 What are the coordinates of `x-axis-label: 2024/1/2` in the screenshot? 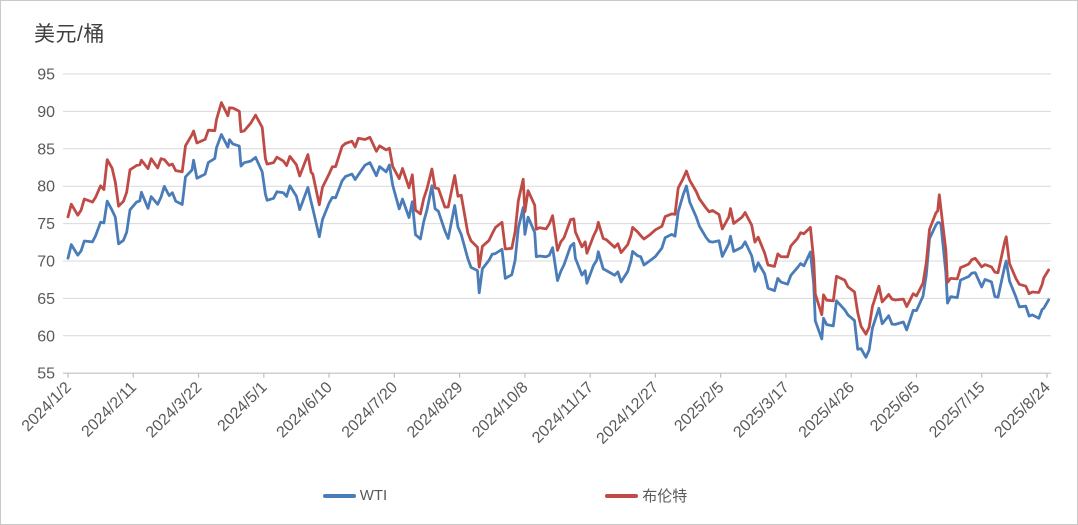 It's located at (47, 407).